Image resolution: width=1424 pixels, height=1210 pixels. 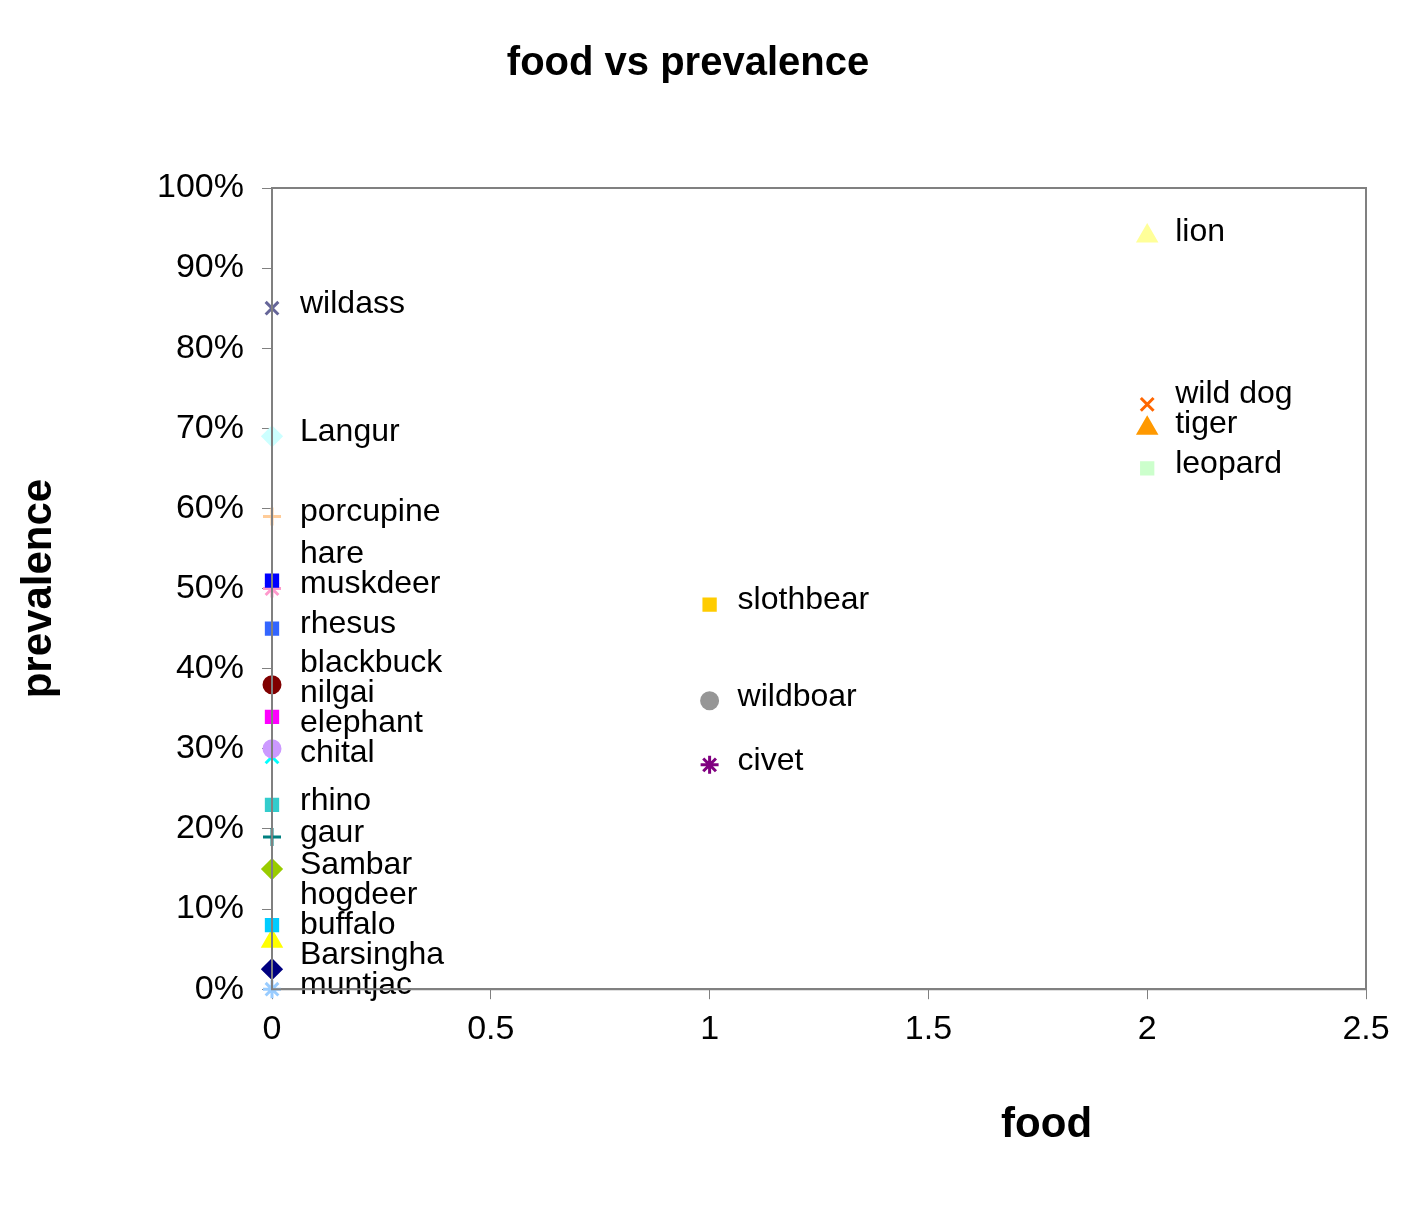 What do you see at coordinates (348, 622) in the screenshot?
I see `series-label: rhesus` at bounding box center [348, 622].